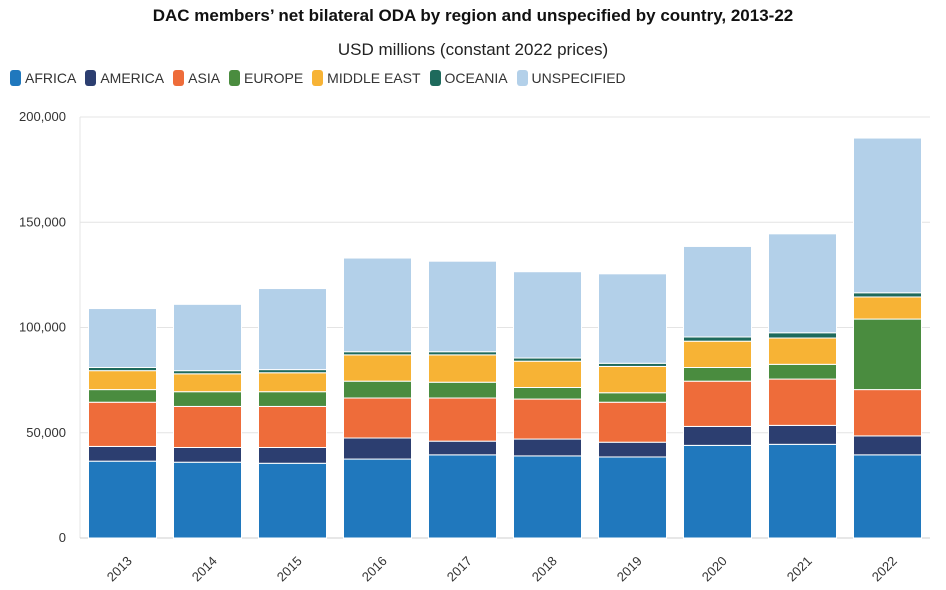 The height and width of the screenshot is (590, 946). What do you see at coordinates (119, 568) in the screenshot?
I see `x-tick-label: 2013` at bounding box center [119, 568].